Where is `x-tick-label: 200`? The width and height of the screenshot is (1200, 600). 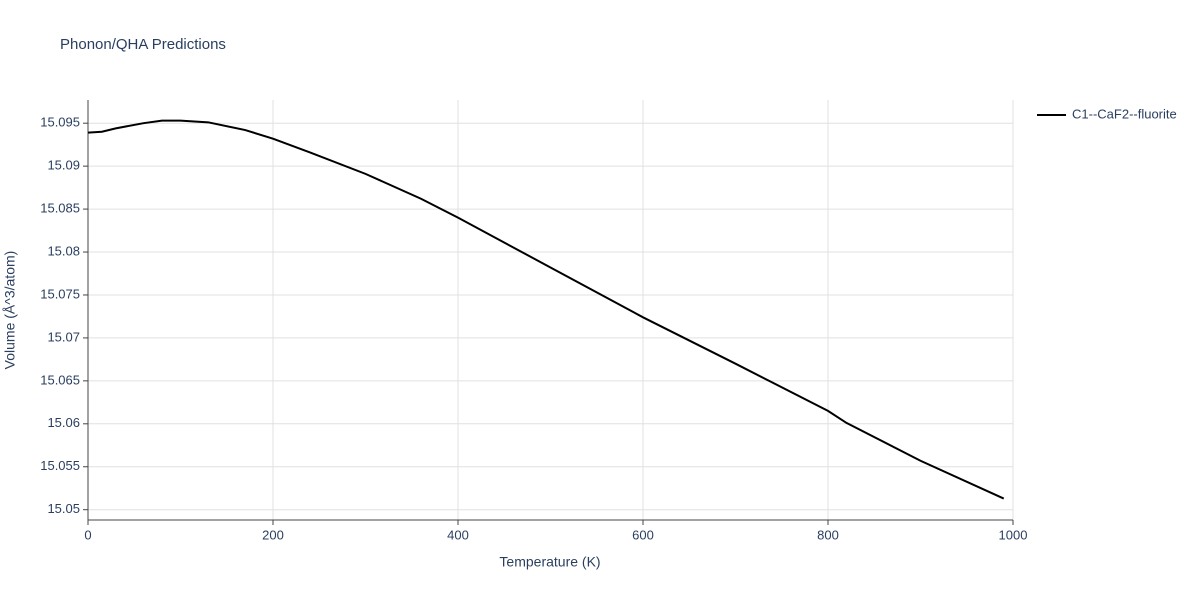
x-tick-label: 200 is located at coordinates (273, 534).